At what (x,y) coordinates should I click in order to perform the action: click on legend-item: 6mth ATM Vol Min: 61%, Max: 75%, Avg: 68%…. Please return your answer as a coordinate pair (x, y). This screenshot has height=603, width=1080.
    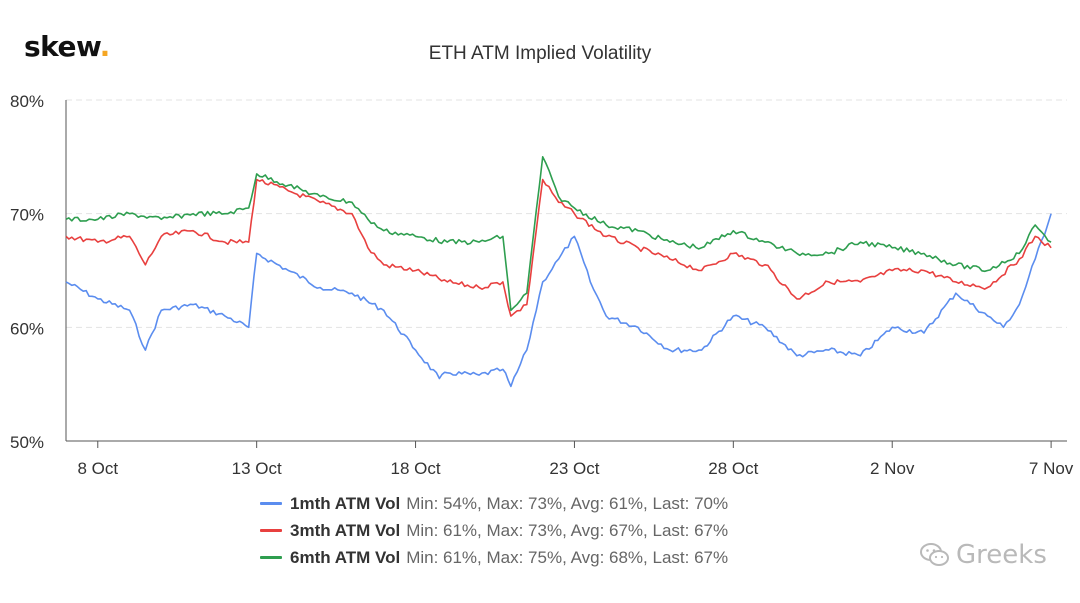
    Looking at the image, I should click on (494, 557).